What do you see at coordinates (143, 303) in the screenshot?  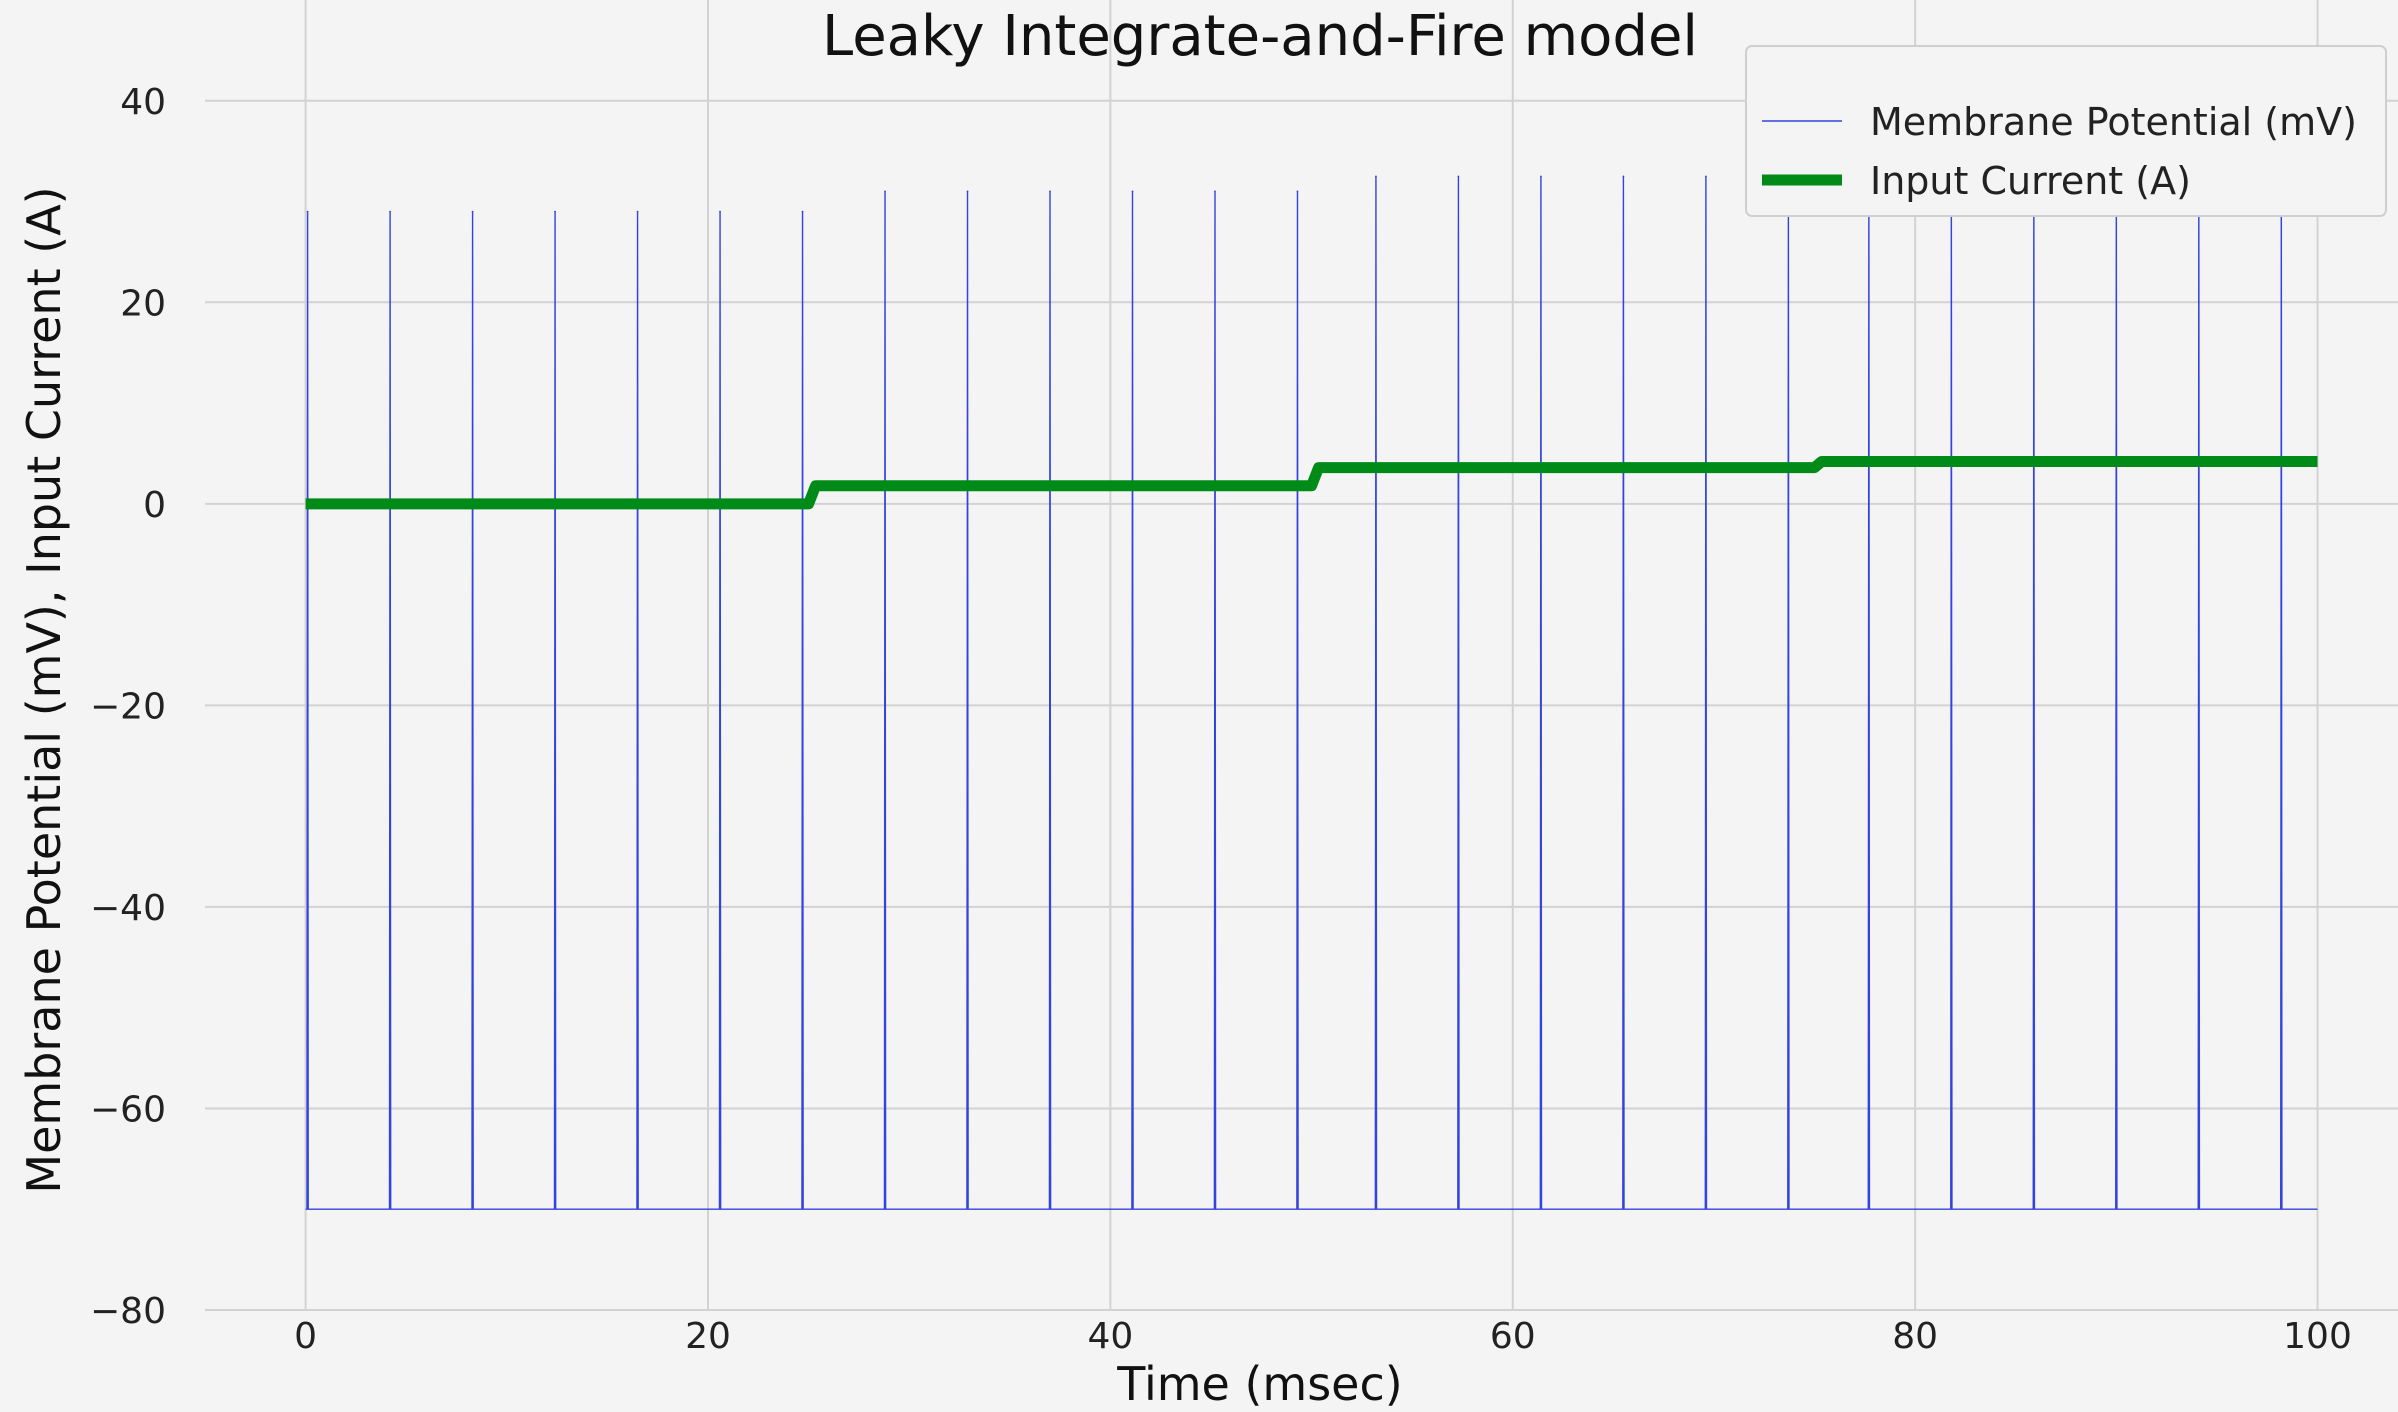 I see `y-tick-label: 20` at bounding box center [143, 303].